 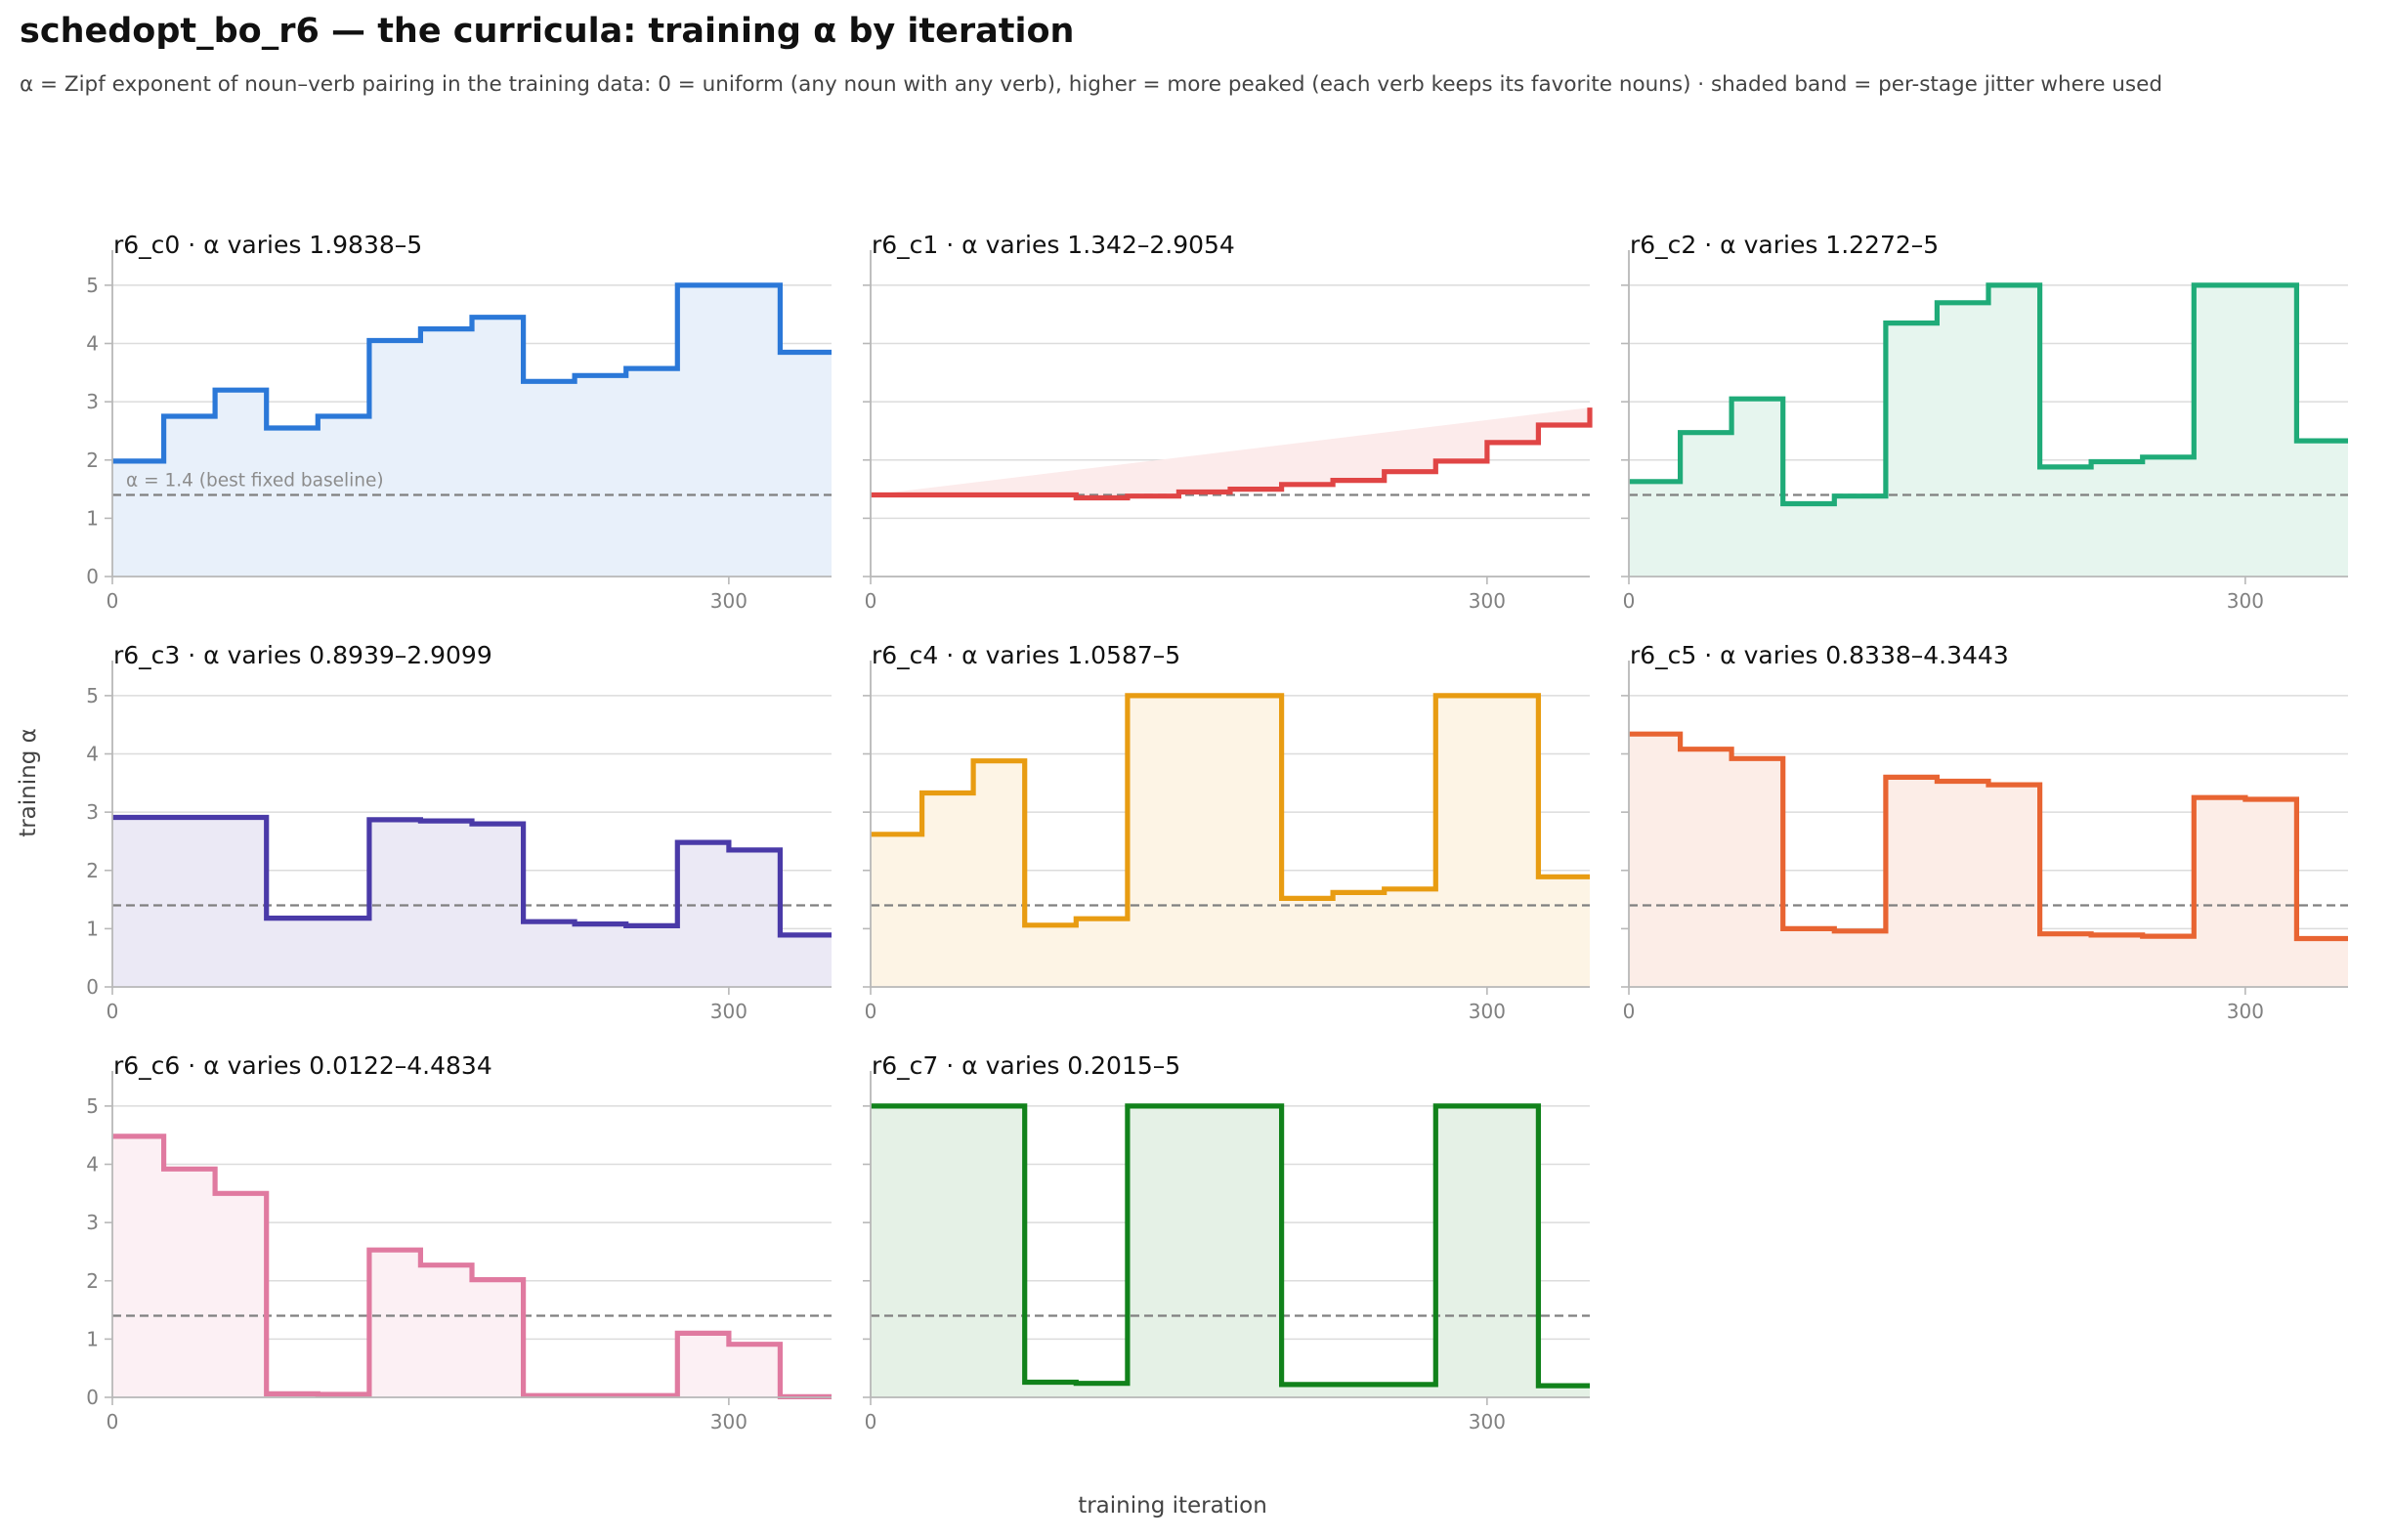 I want to click on panel-r6_c4: r6_c4 · α varies 1.0587–5 0 300, so click(x=1226, y=832).